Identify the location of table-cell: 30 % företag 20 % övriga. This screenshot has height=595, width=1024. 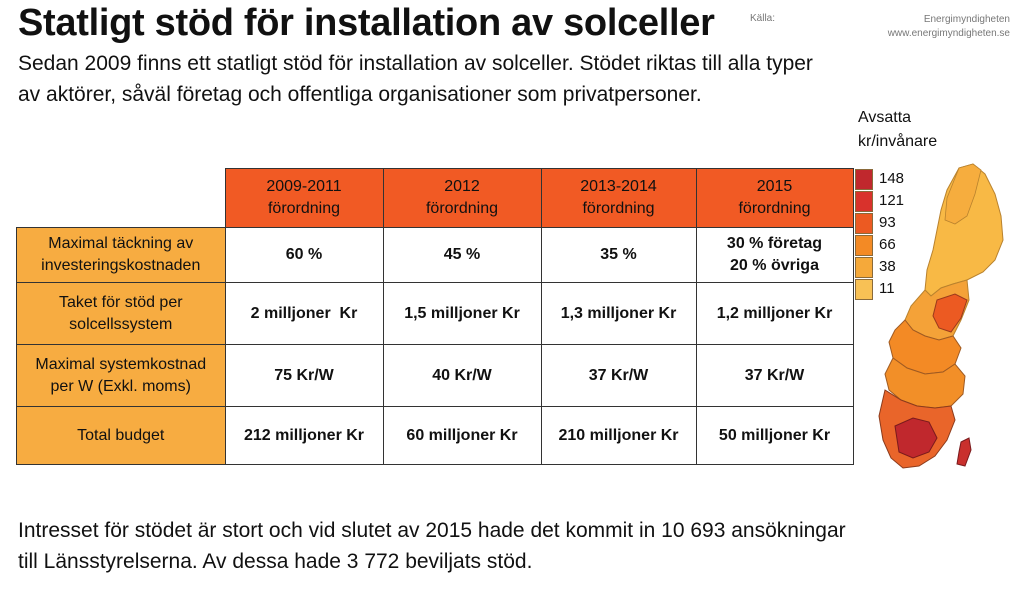
(774, 255).